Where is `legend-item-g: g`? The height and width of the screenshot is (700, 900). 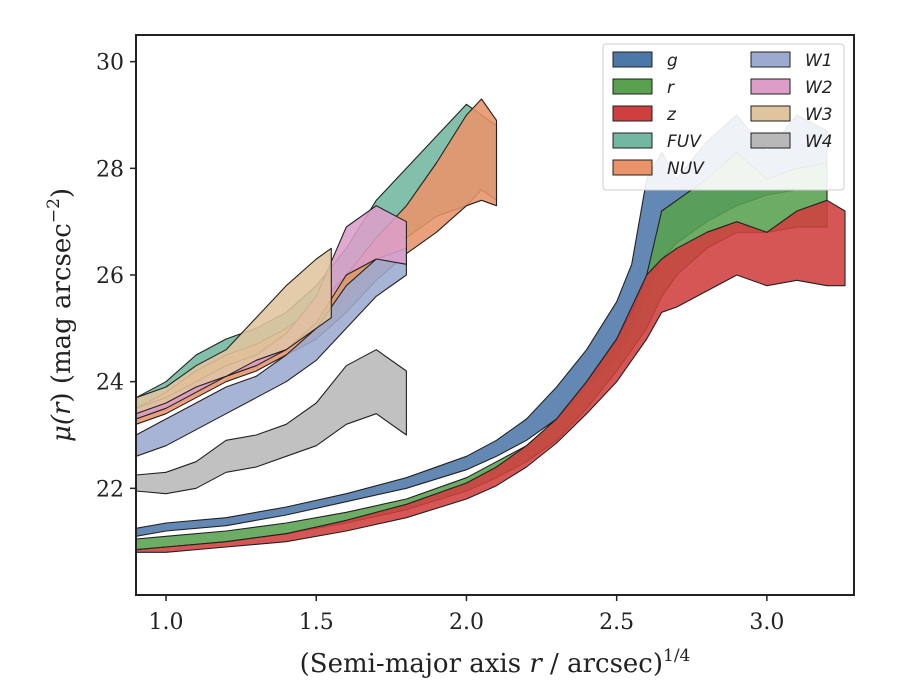 legend-item-g: g is located at coordinates (645, 61).